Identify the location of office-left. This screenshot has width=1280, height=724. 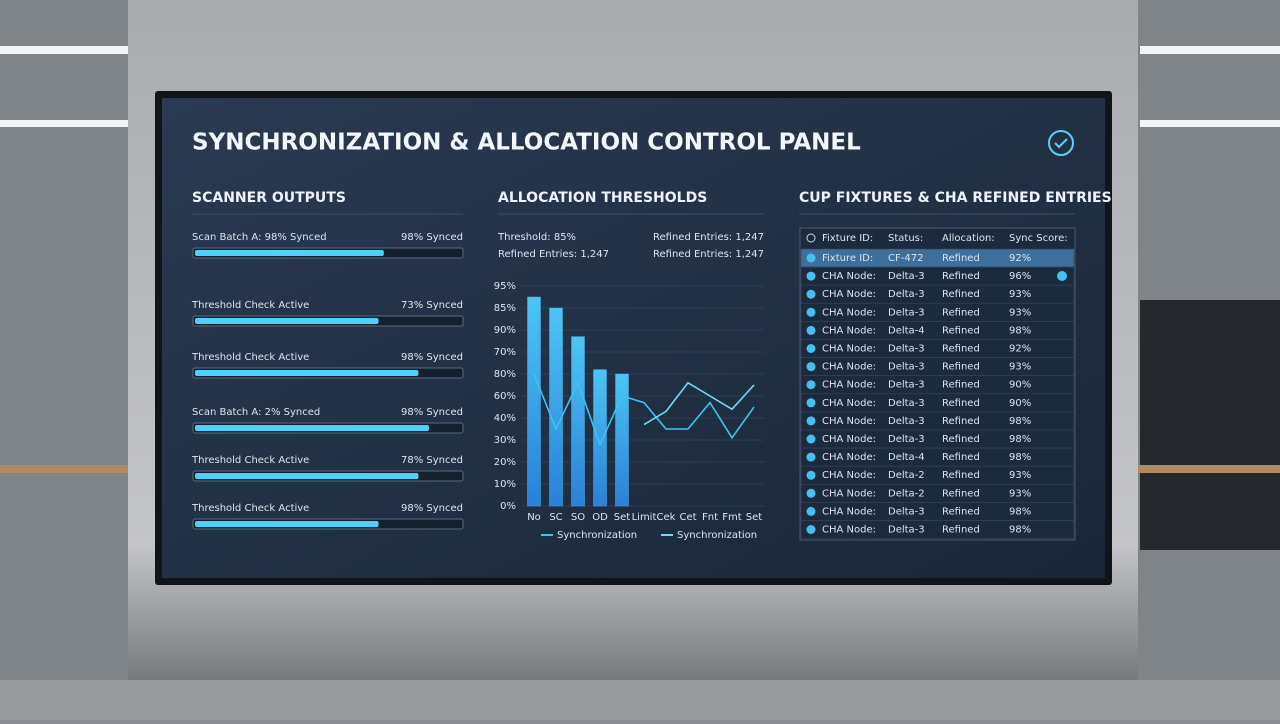
(65, 360).